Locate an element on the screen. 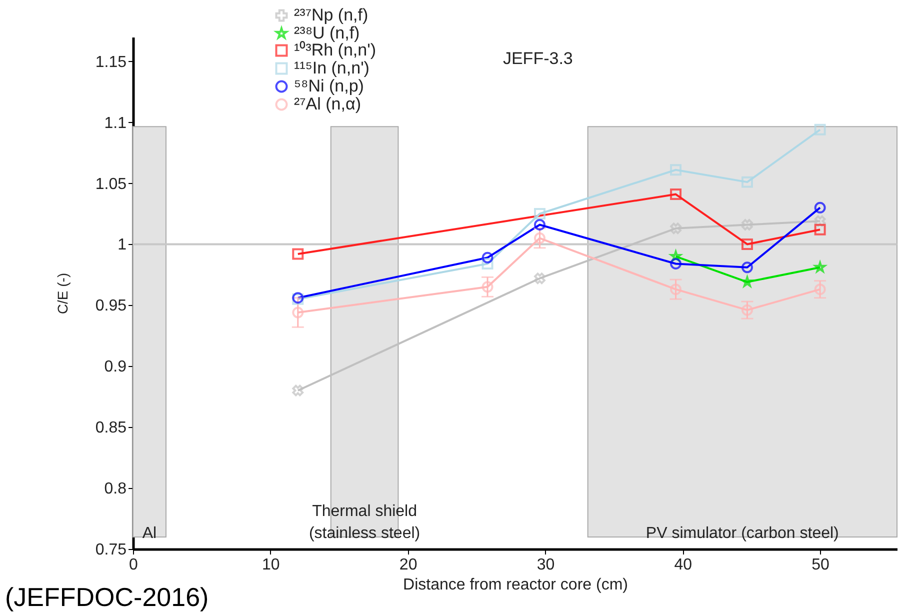 The width and height of the screenshot is (900, 613). legend-label: ¹¹⁵In (n,n') is located at coordinates (332, 68).